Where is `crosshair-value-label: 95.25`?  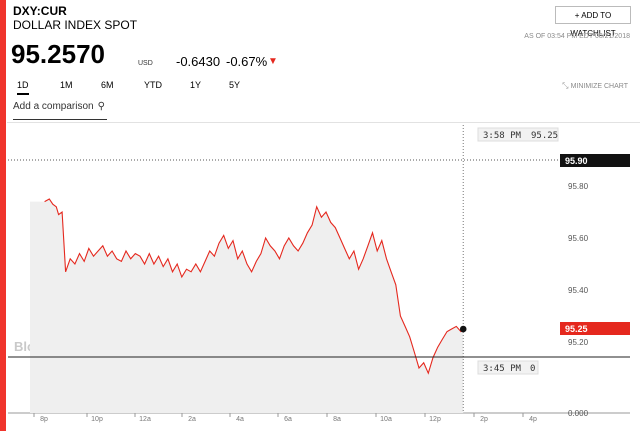
crosshair-value-label: 95.25 is located at coordinates (544, 136).